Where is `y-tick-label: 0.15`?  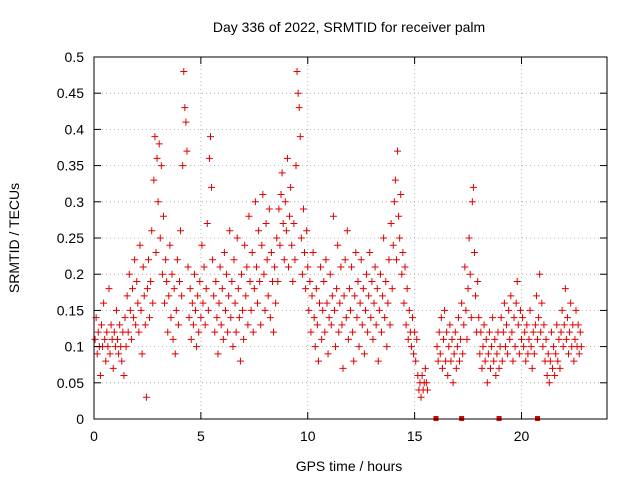 y-tick-label: 0.15 is located at coordinates (70, 310).